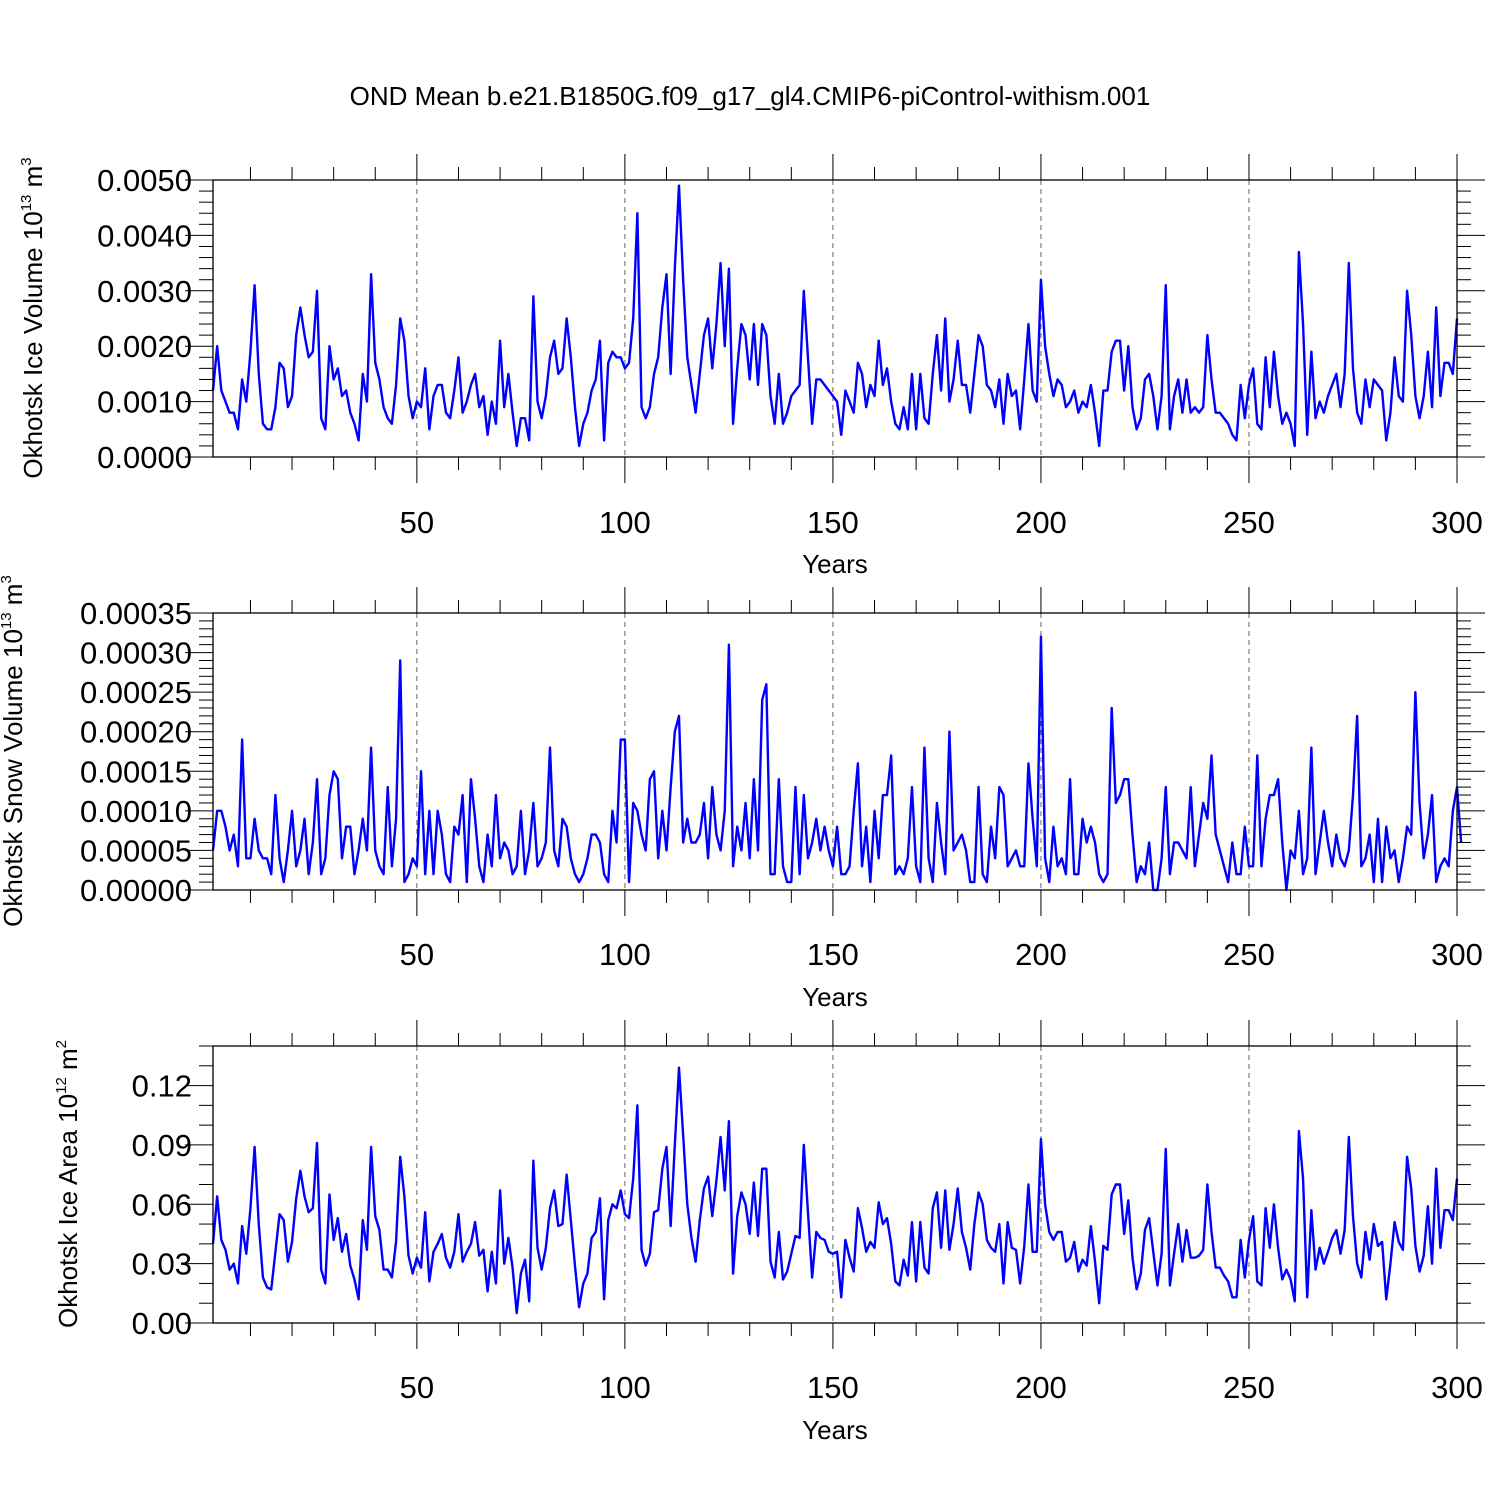 Image resolution: width=1500 pixels, height=1505 pixels. What do you see at coordinates (144, 457) in the screenshot?
I see `y-tick-label: 0.0000` at bounding box center [144, 457].